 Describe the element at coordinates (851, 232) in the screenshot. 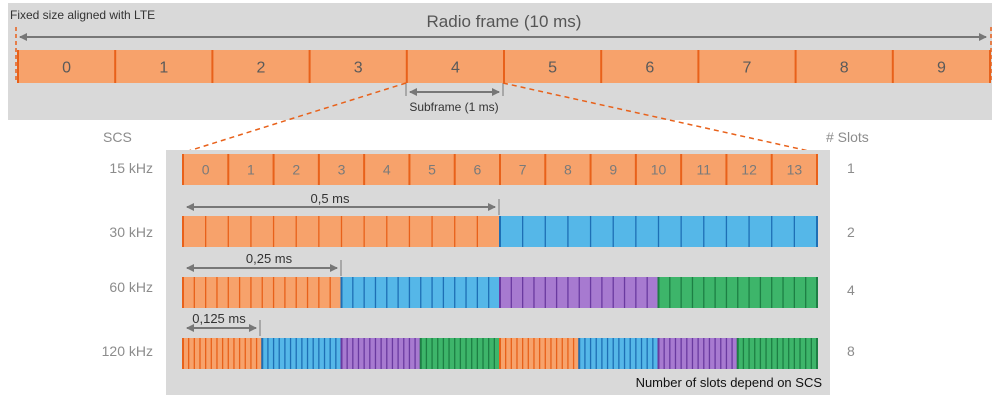

I see `slots-count-30: 2` at that location.